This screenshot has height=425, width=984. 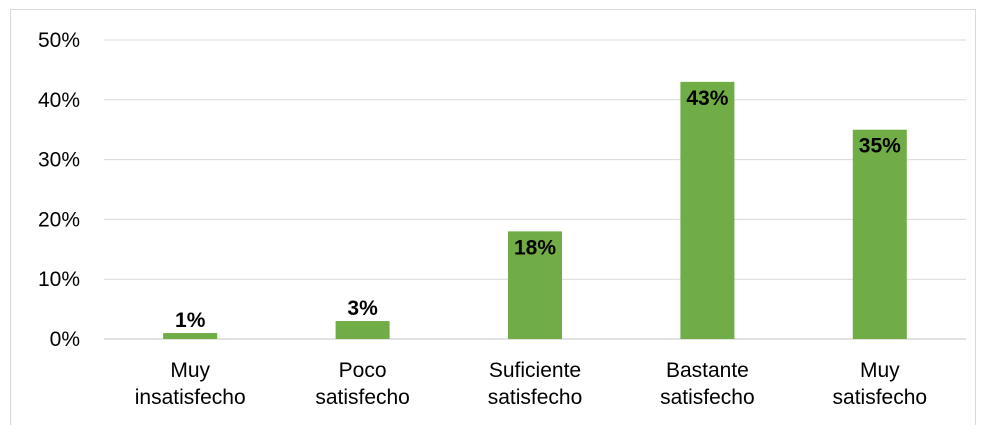 I want to click on y-axis-tick-labels: 0% 10% 20% 30% 40% 50%, so click(x=59, y=190).